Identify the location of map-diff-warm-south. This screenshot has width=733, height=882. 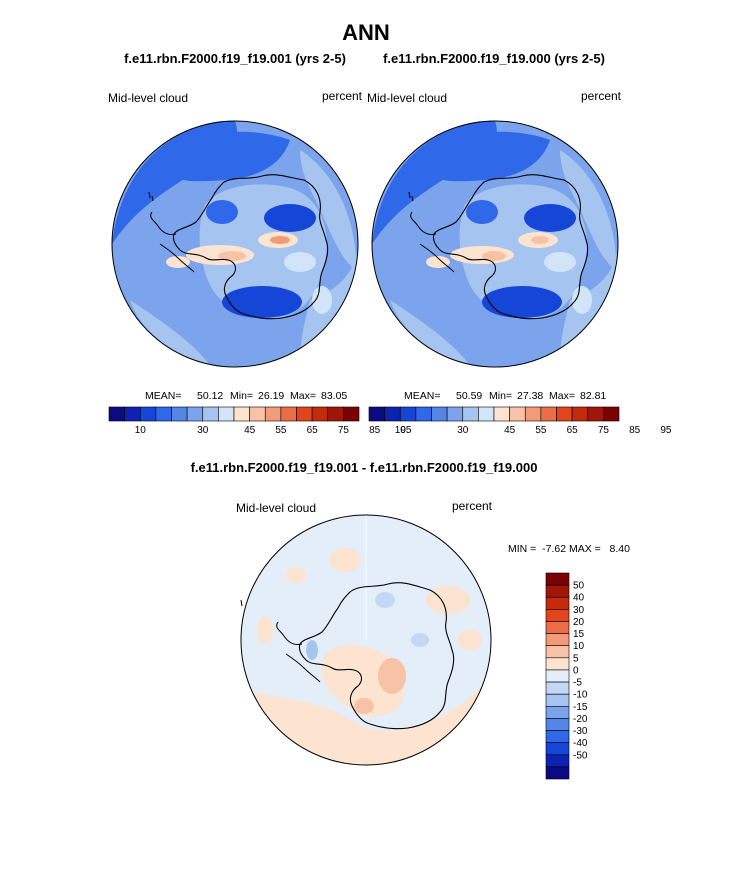
(370, 712).